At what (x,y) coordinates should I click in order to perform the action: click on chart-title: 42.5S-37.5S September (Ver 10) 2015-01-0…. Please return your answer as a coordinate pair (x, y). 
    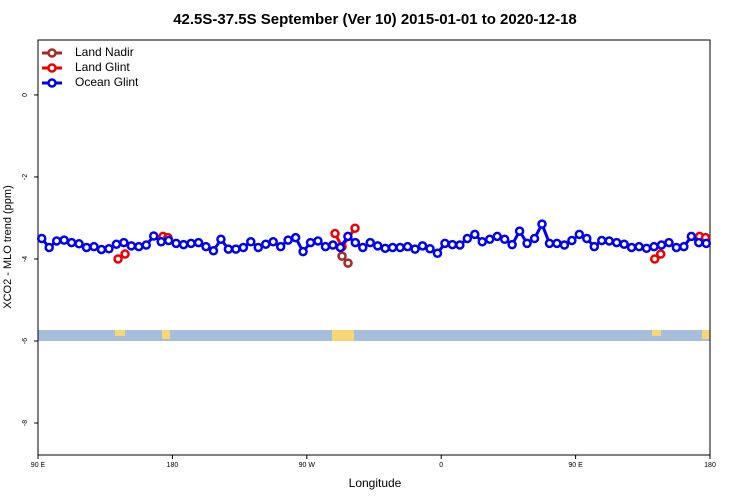
    Looking at the image, I should click on (375, 19).